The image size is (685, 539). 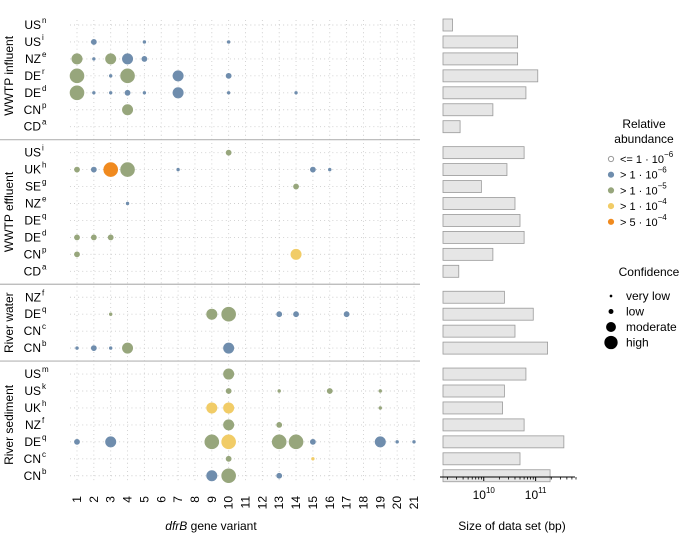 I want to click on x-tick-label: 2, so click(x=94, y=499).